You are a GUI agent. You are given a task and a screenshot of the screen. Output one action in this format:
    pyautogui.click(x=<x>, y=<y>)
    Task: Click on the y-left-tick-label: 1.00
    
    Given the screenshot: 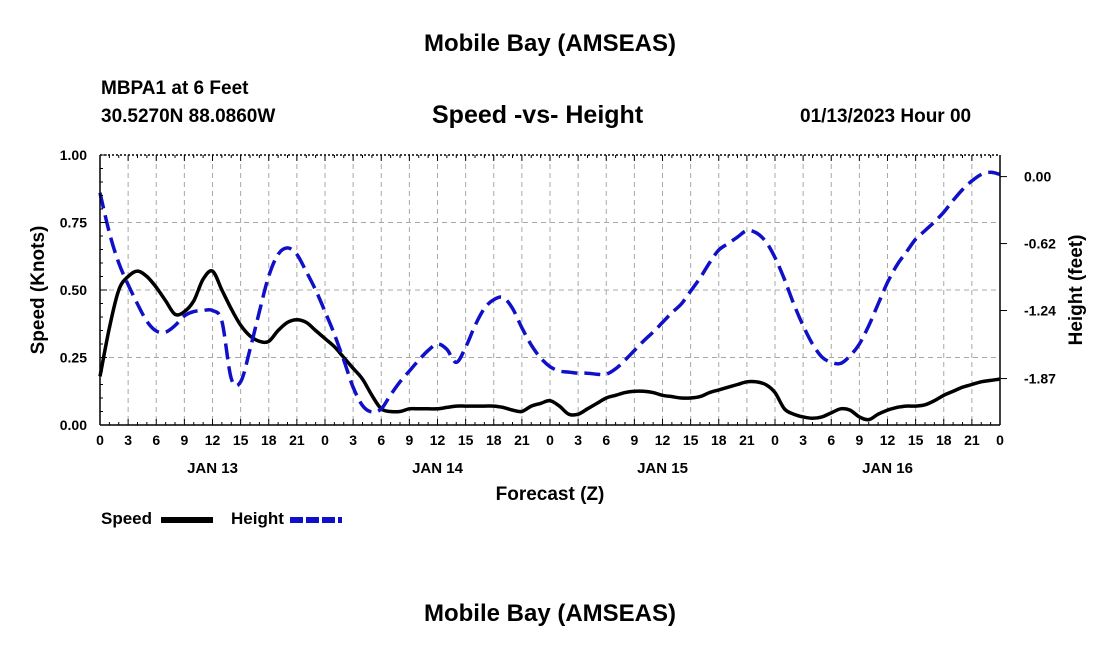 What is the action you would take?
    pyautogui.click(x=73, y=155)
    